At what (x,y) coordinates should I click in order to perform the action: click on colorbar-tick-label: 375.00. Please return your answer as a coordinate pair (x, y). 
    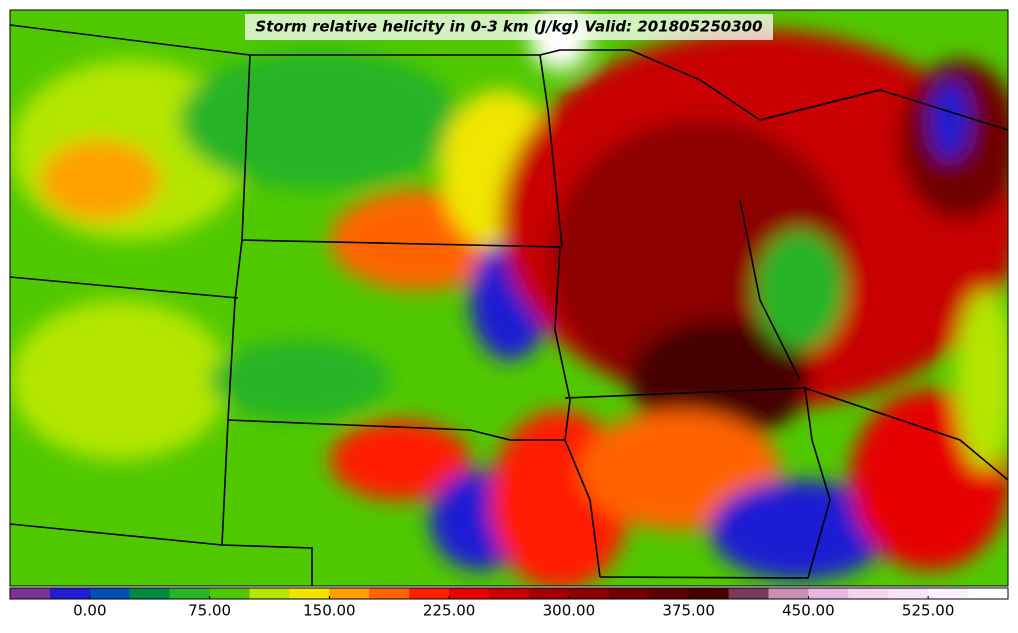
    Looking at the image, I should click on (688, 611).